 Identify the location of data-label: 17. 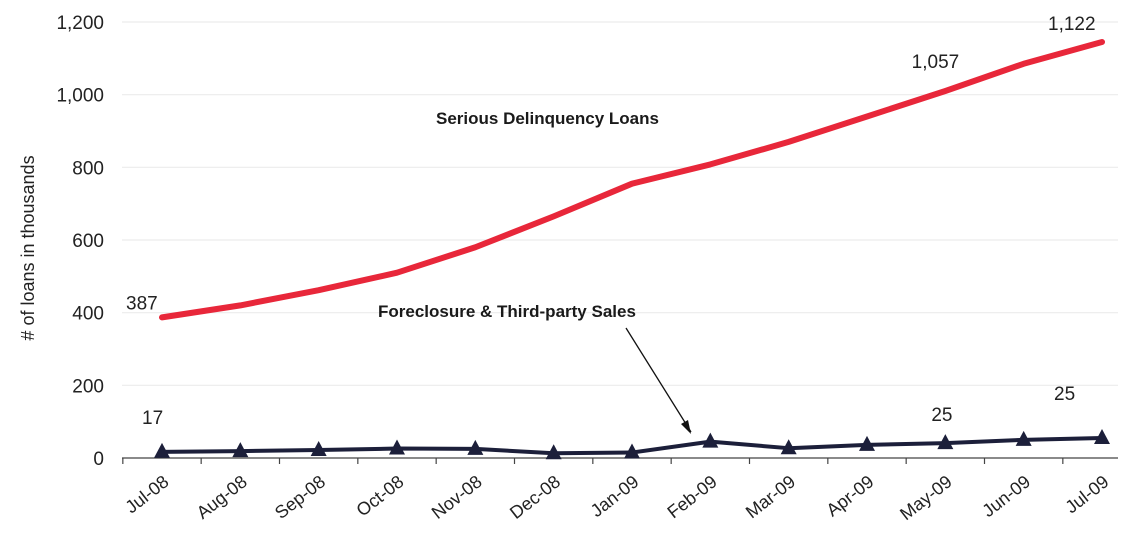
(152, 418).